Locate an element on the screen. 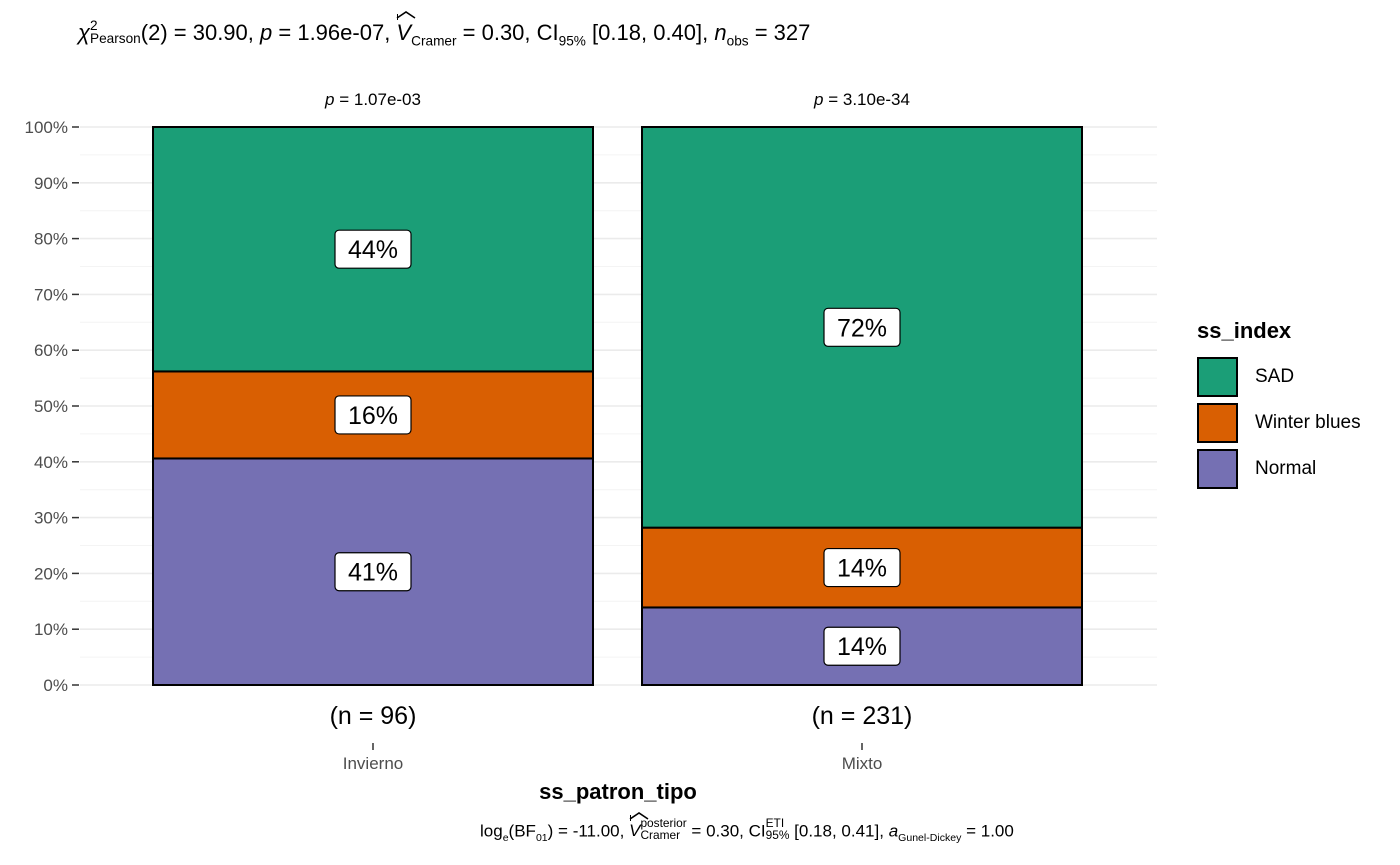 The height and width of the screenshot is (865, 1400). bf-value: ) = -11.00, is located at coordinates (588, 831).